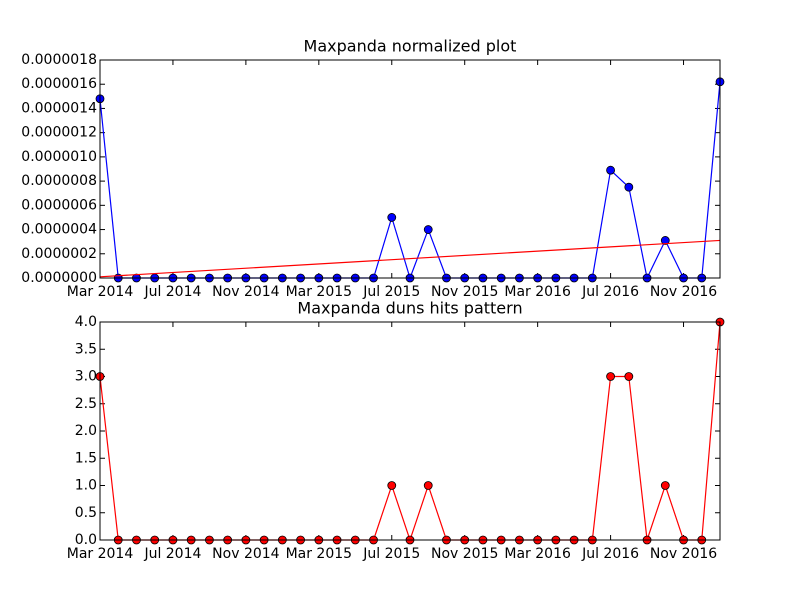  What do you see at coordinates (59, 278) in the screenshot?
I see `y-tick-label: 0.0000000` at bounding box center [59, 278].